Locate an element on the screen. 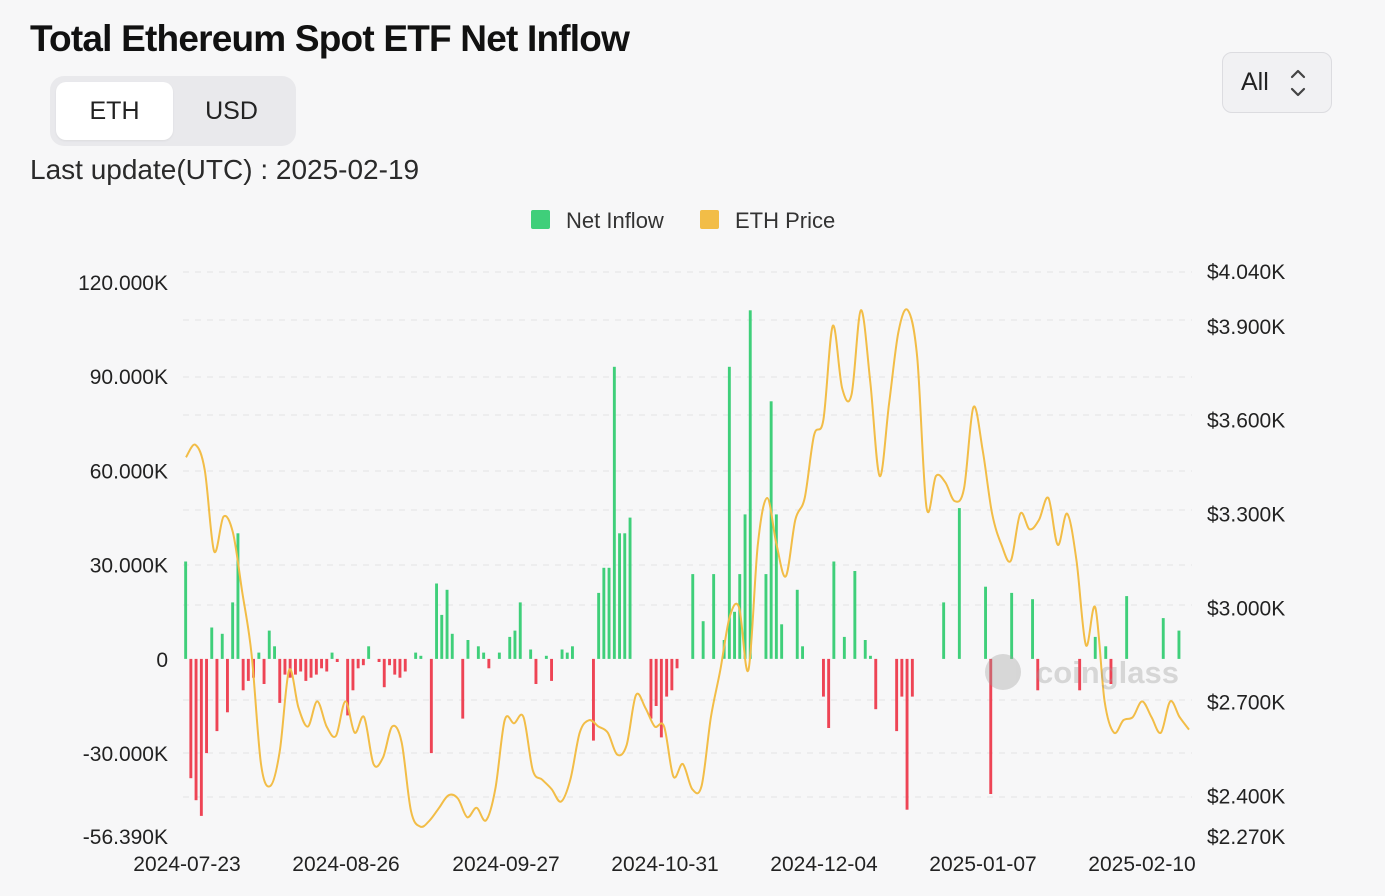 Image resolution: width=1385 pixels, height=896 pixels. y-left-tick-label: -56.390K is located at coordinates (125, 837).